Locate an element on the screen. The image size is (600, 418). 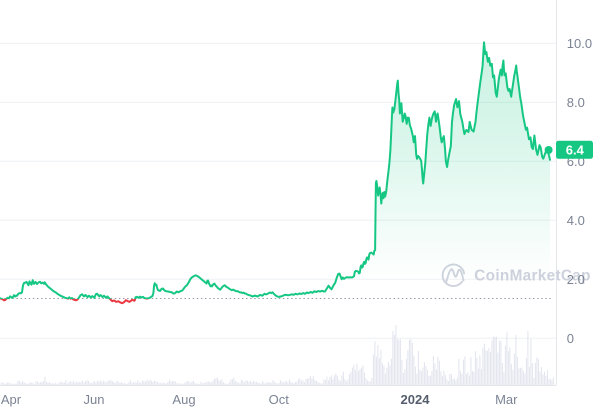
svg-text: 0 is located at coordinates (570, 338).